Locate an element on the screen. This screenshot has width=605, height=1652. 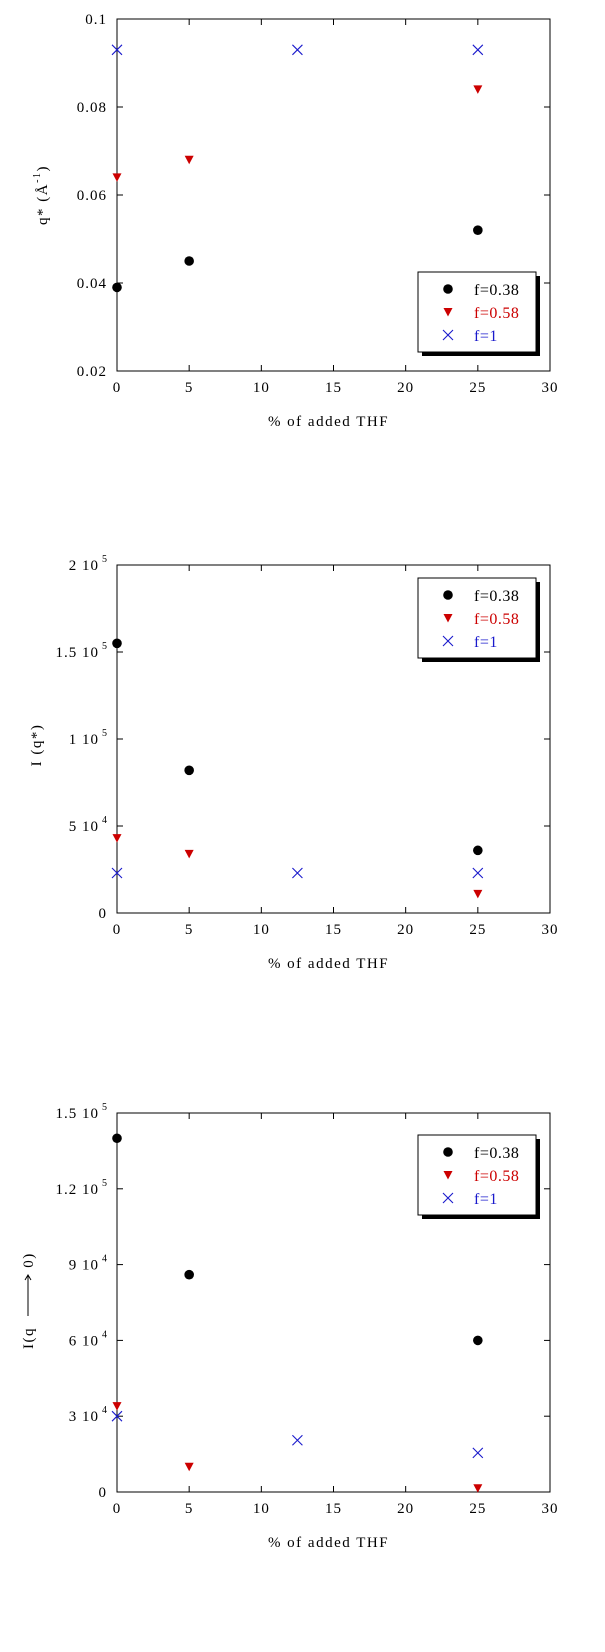
y-tick-label: 0.02 is located at coordinates (92, 372).